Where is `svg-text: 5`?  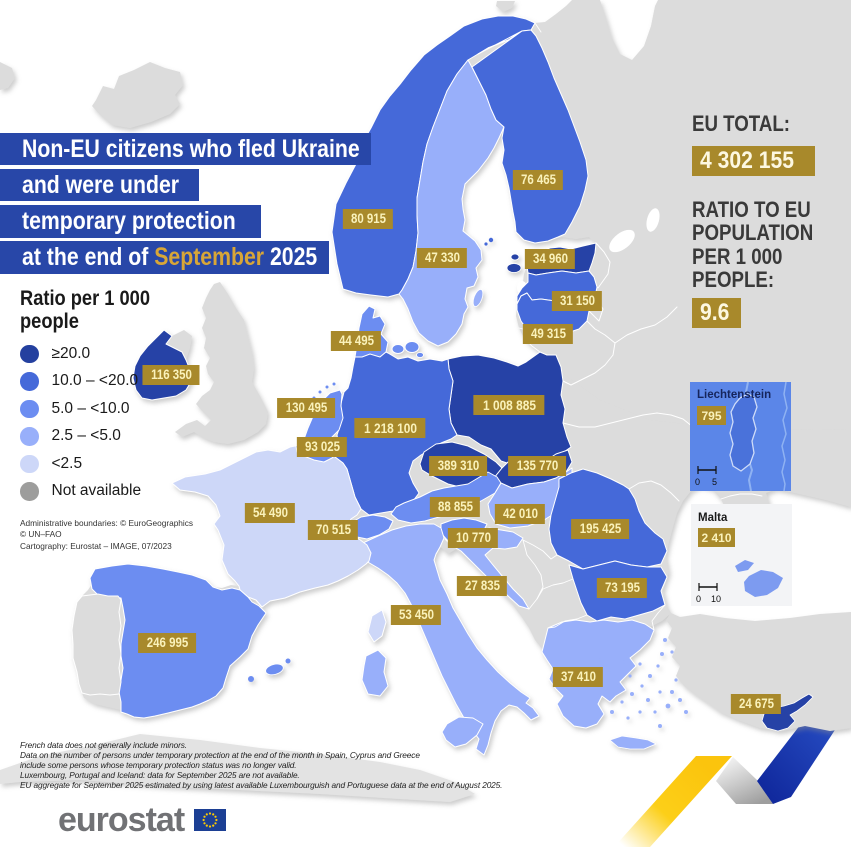 svg-text: 5 is located at coordinates (714, 482).